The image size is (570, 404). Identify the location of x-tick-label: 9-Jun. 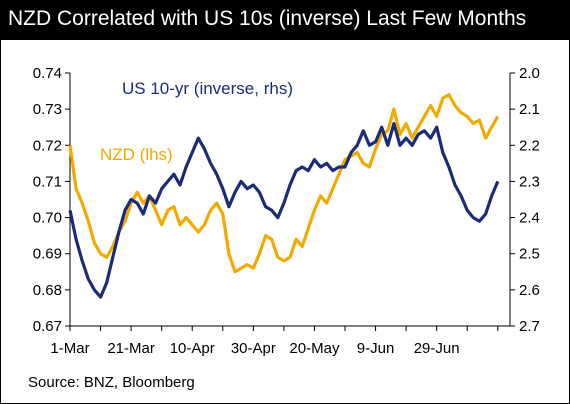
(376, 348).